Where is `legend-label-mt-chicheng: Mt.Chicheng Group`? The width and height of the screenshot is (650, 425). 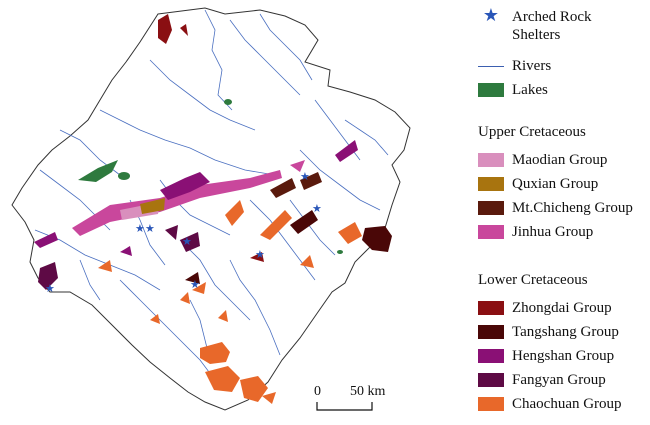
legend-label-mt-chicheng: Mt.Chicheng Group is located at coordinates (572, 208).